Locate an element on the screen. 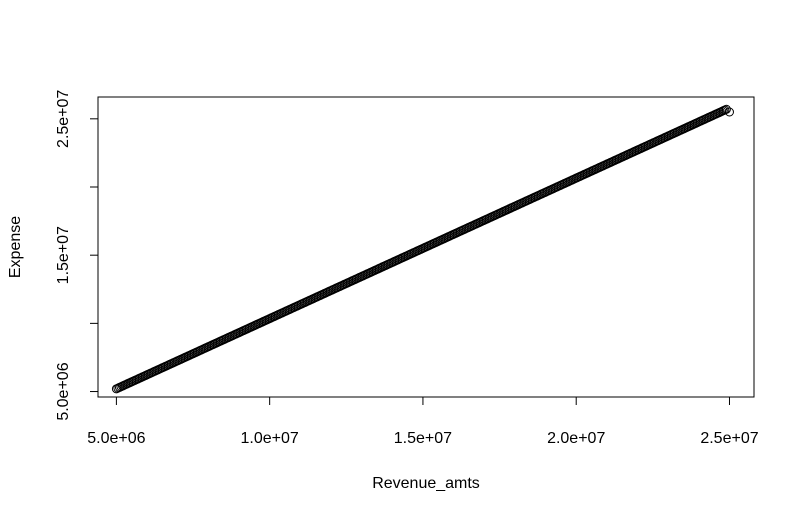  x-tick-label: 1.5e+07 is located at coordinates (423, 438).